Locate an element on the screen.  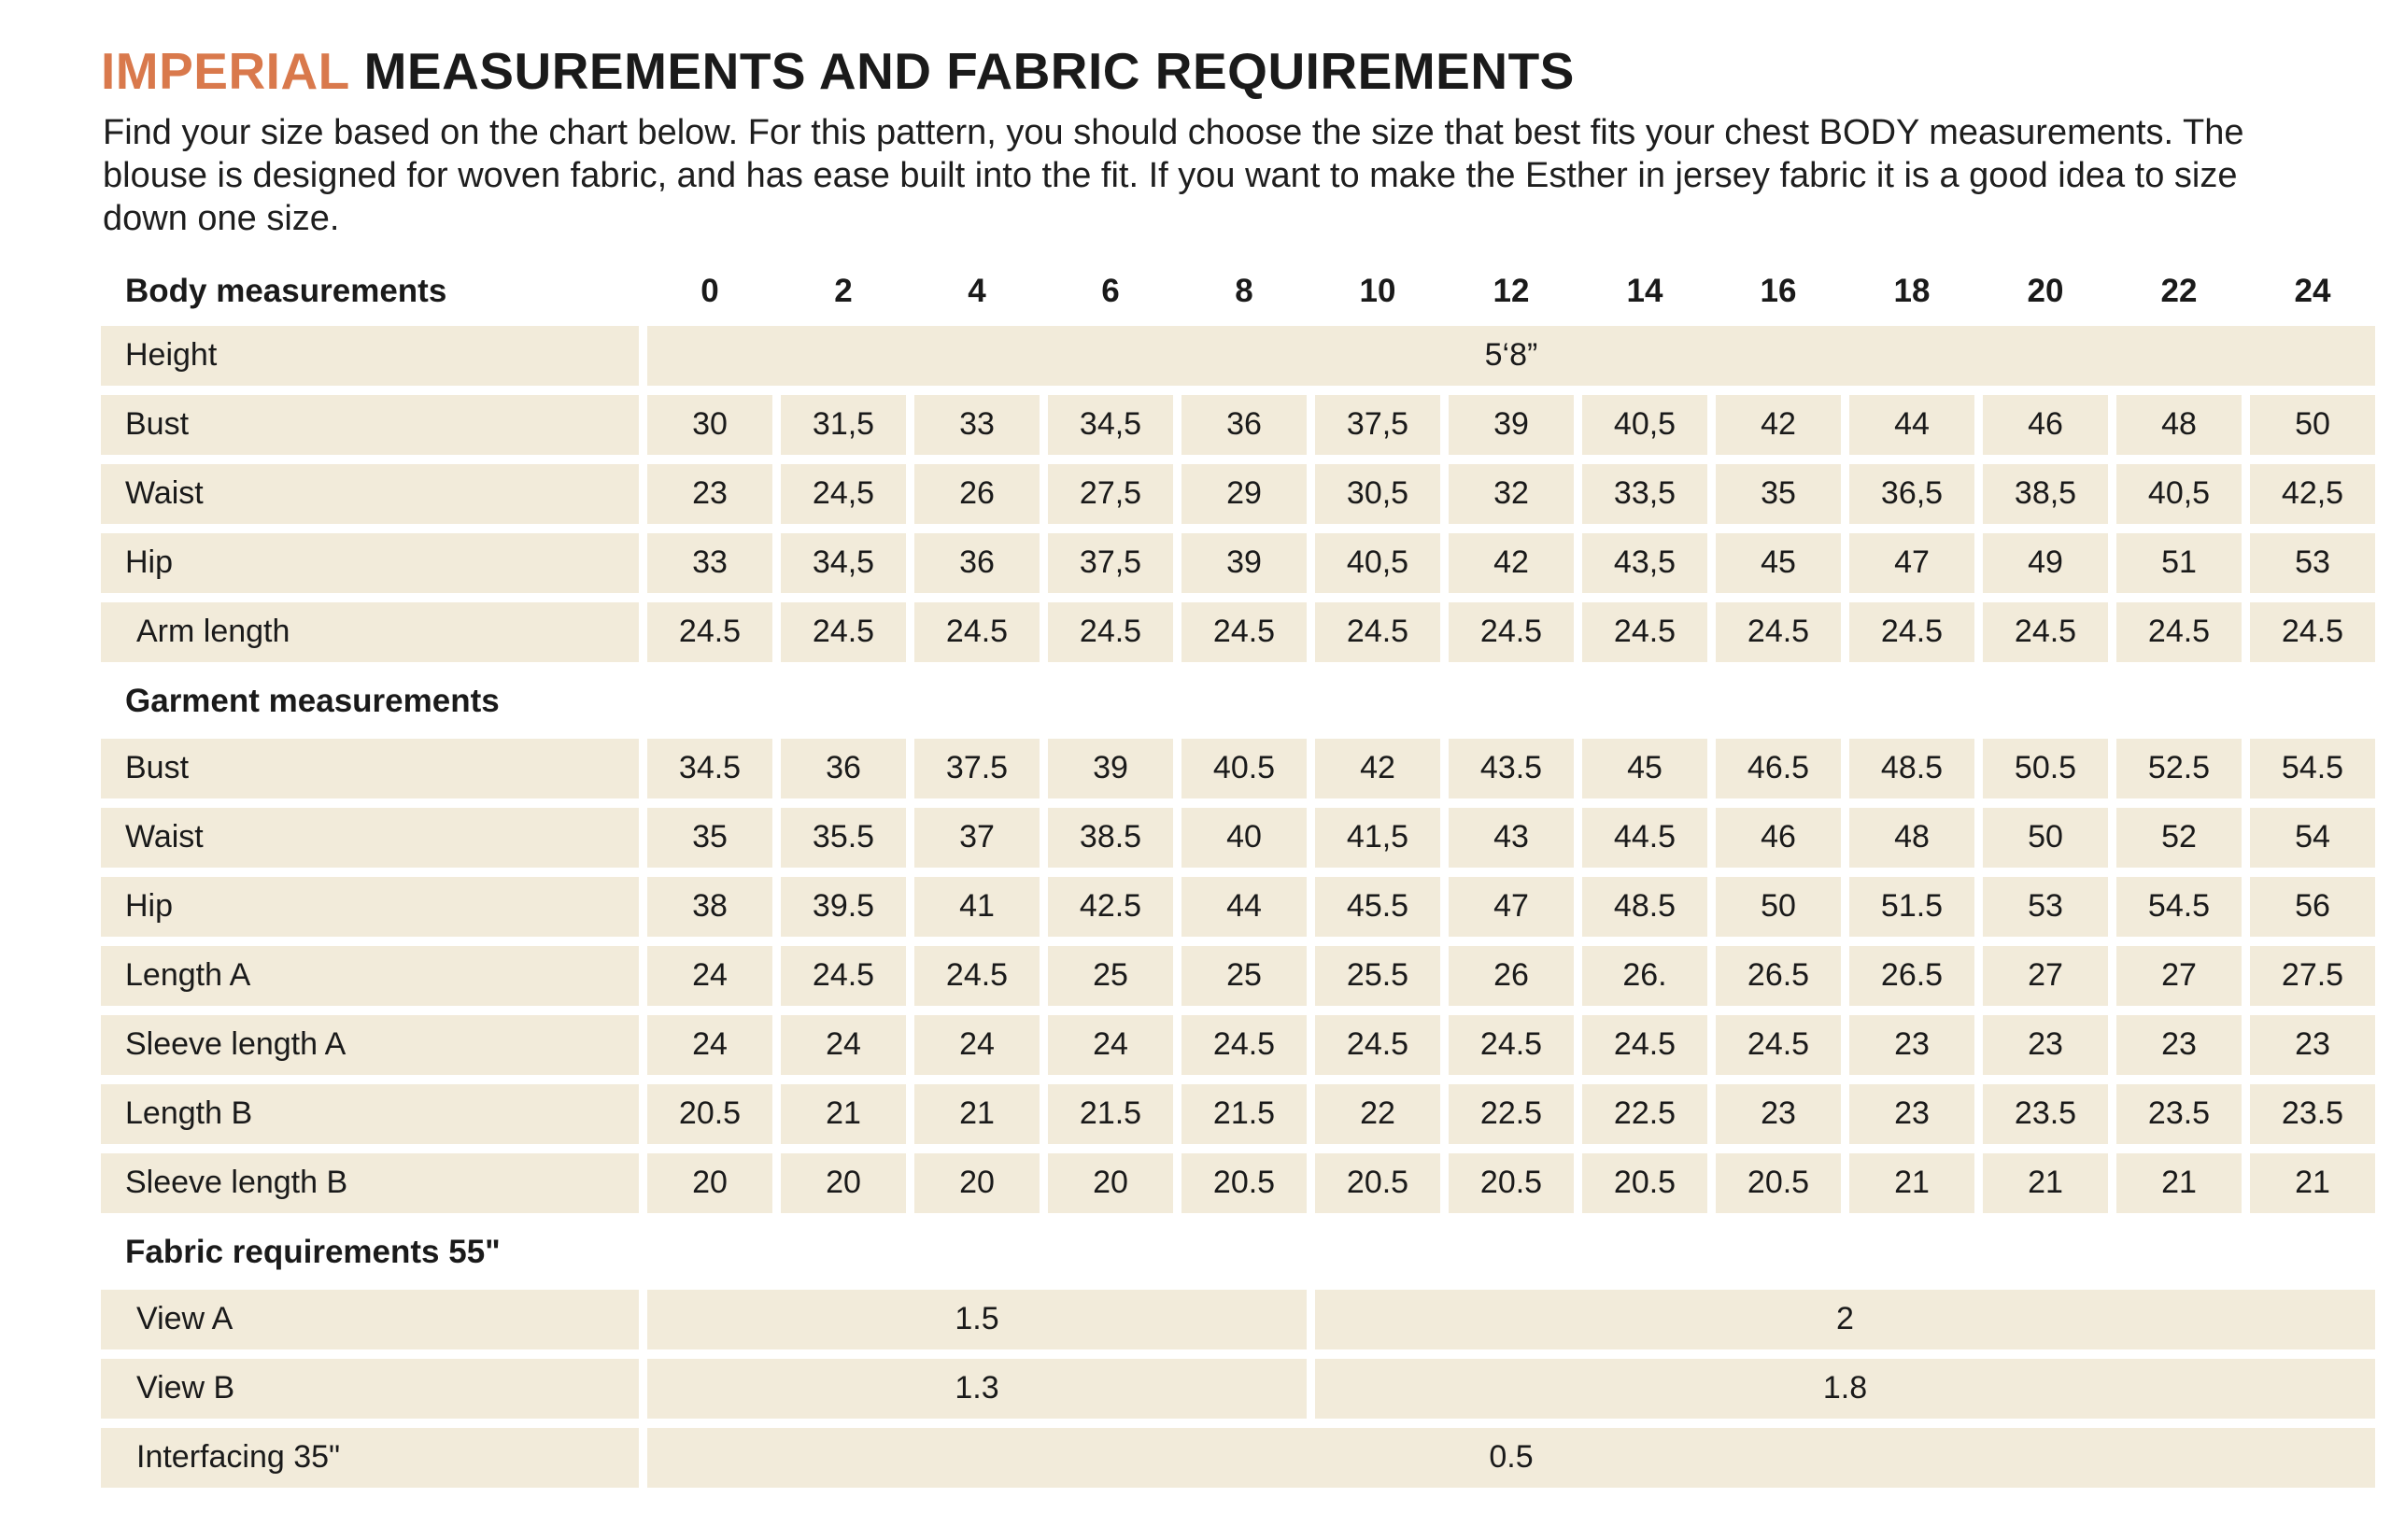
fabric-left-span-cell: 1.3 is located at coordinates (977, 1388).